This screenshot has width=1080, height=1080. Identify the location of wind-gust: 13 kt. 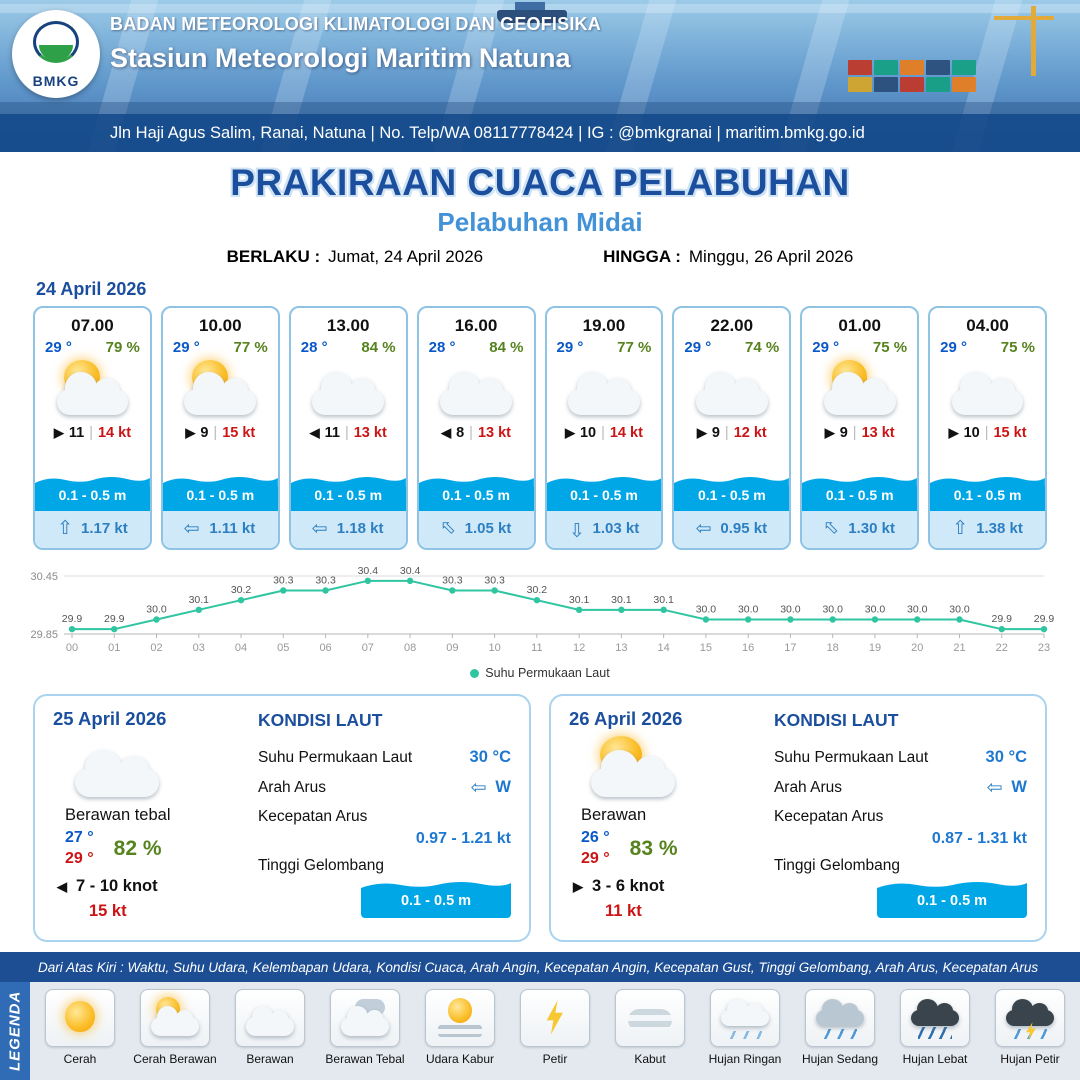
(370, 433).